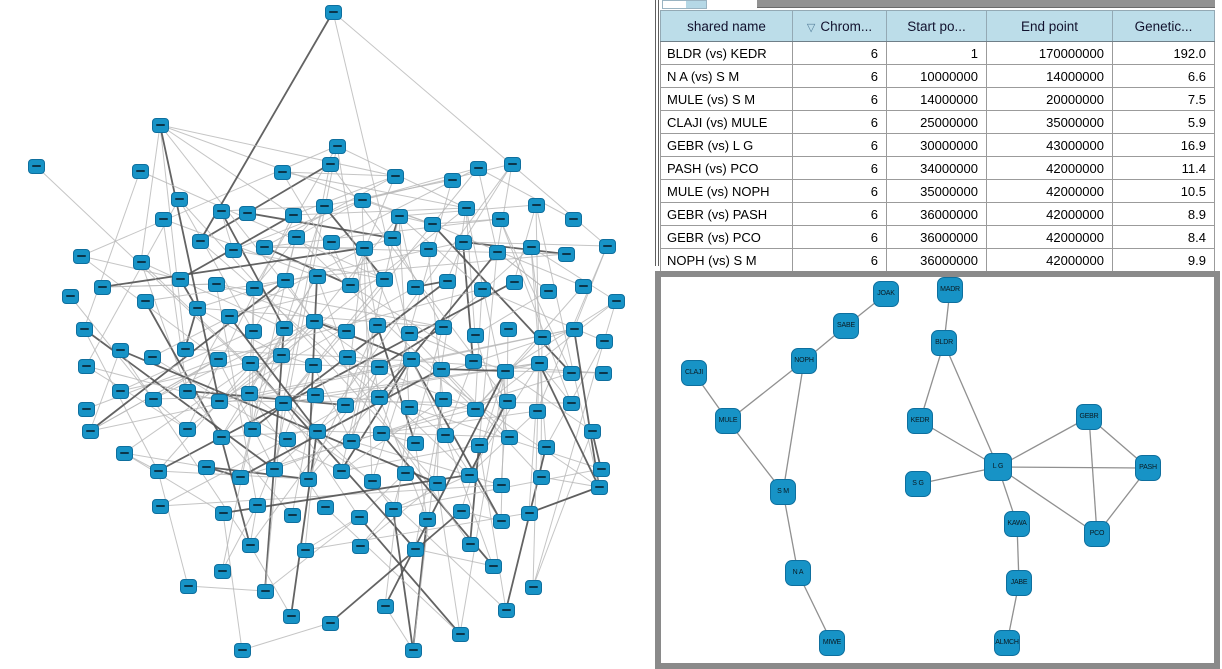 This screenshot has height=669, width=1222. What do you see at coordinates (684, 4) in the screenshot?
I see `cut-off-toolbar-tab` at bounding box center [684, 4].